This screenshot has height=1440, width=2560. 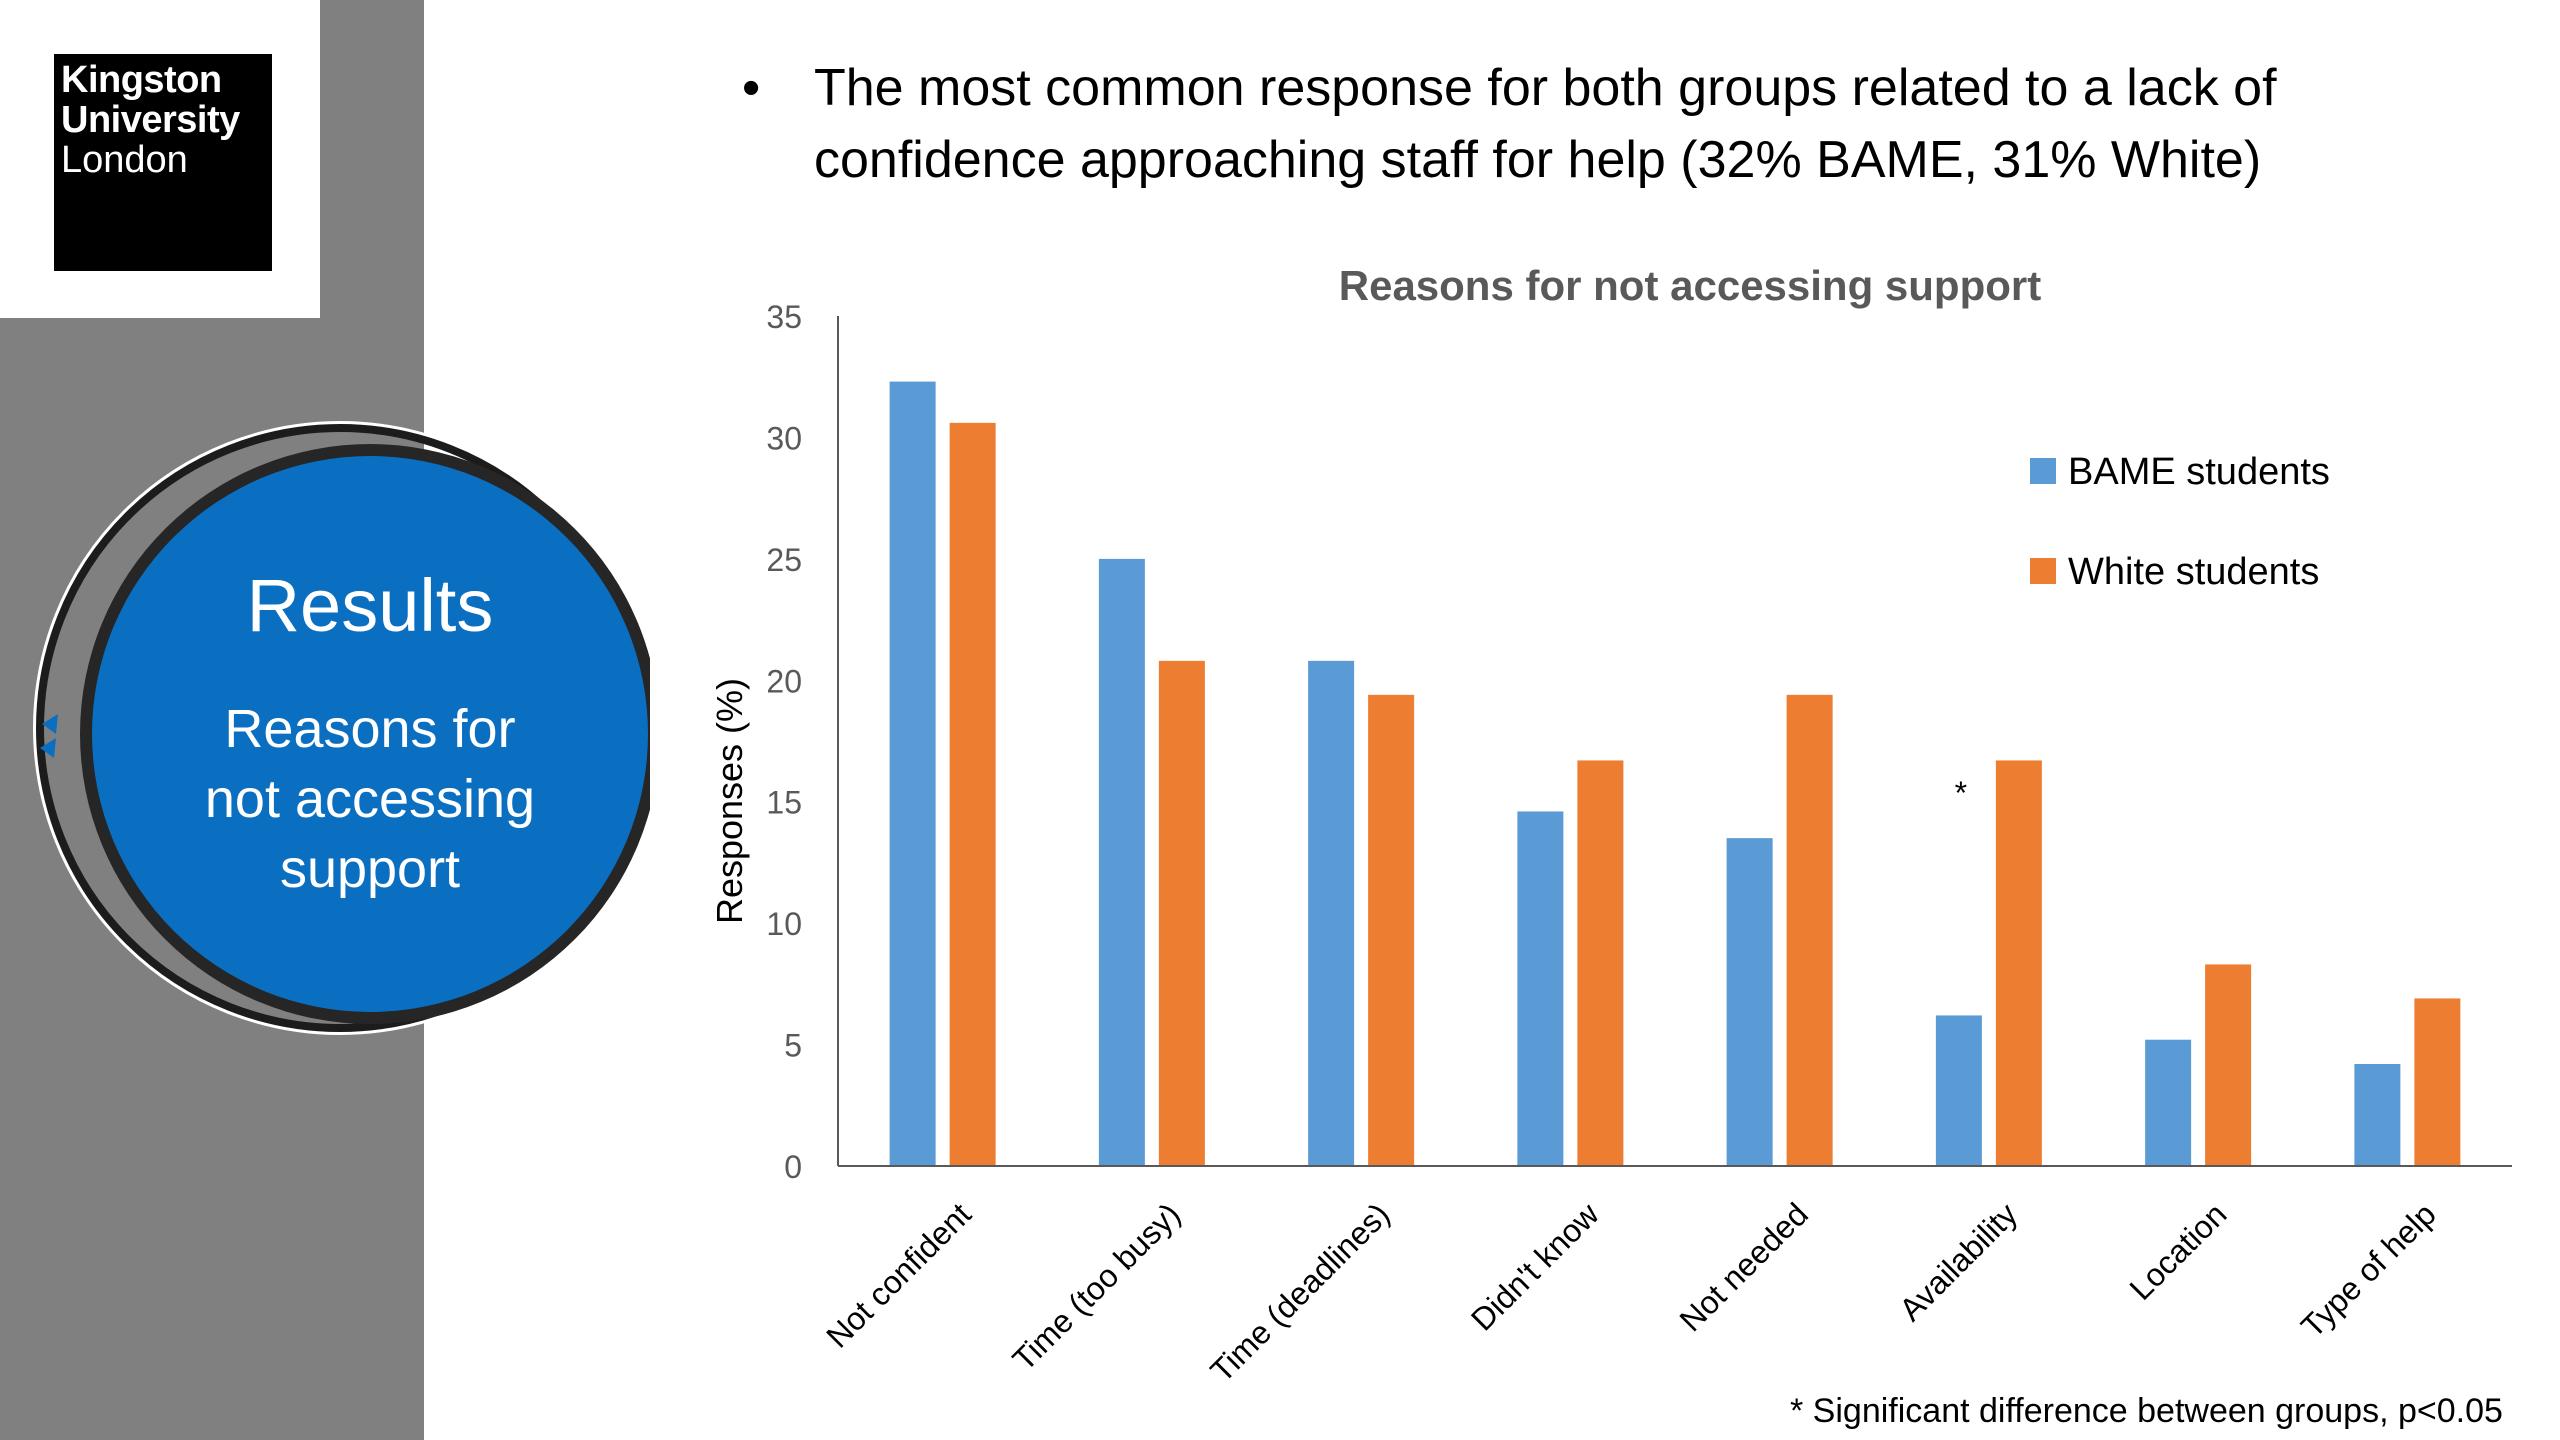 I want to click on logo-line-2: University, so click(x=150, y=120).